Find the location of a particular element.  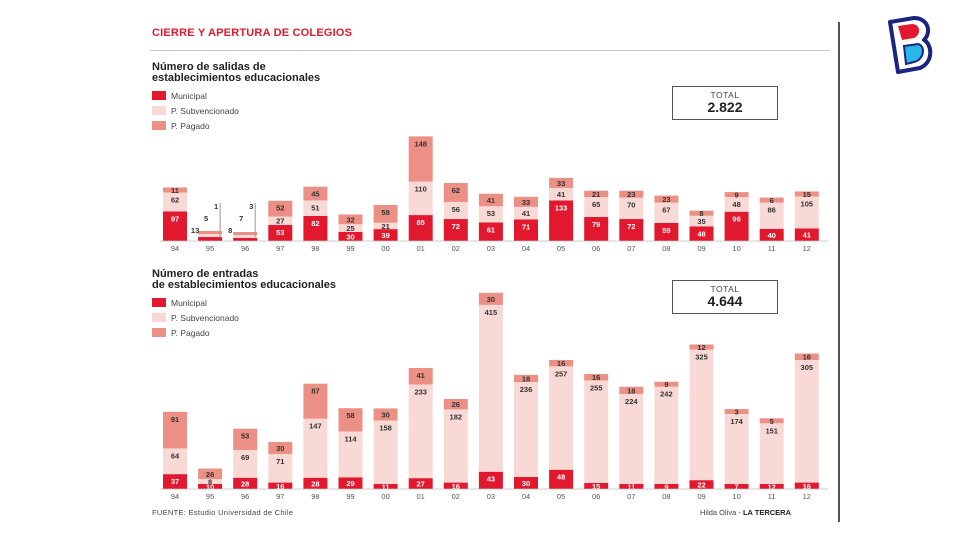

data-label: 242 is located at coordinates (666, 394).